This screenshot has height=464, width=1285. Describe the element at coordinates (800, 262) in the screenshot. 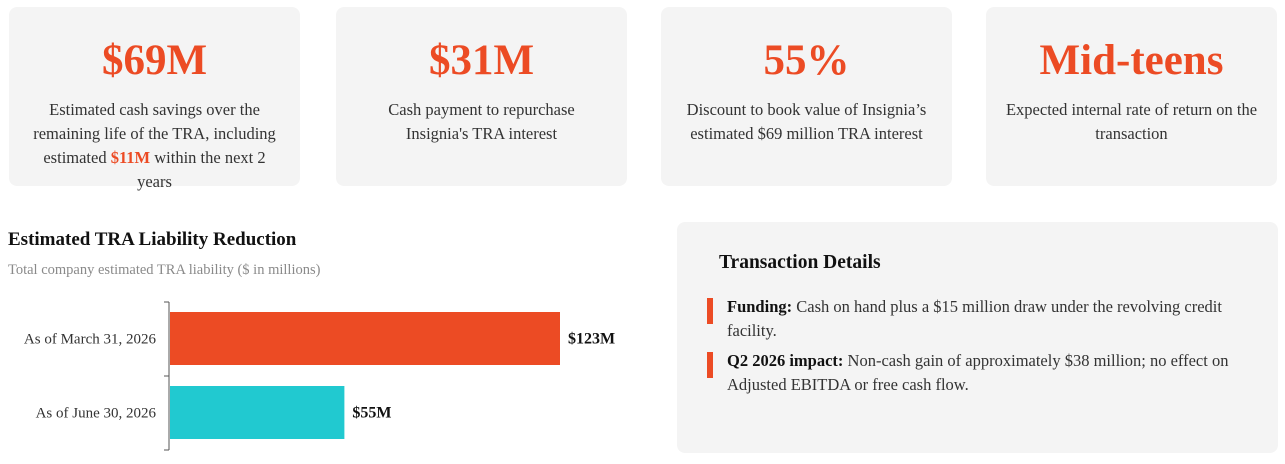

I see `details-title: Transaction Details` at that location.